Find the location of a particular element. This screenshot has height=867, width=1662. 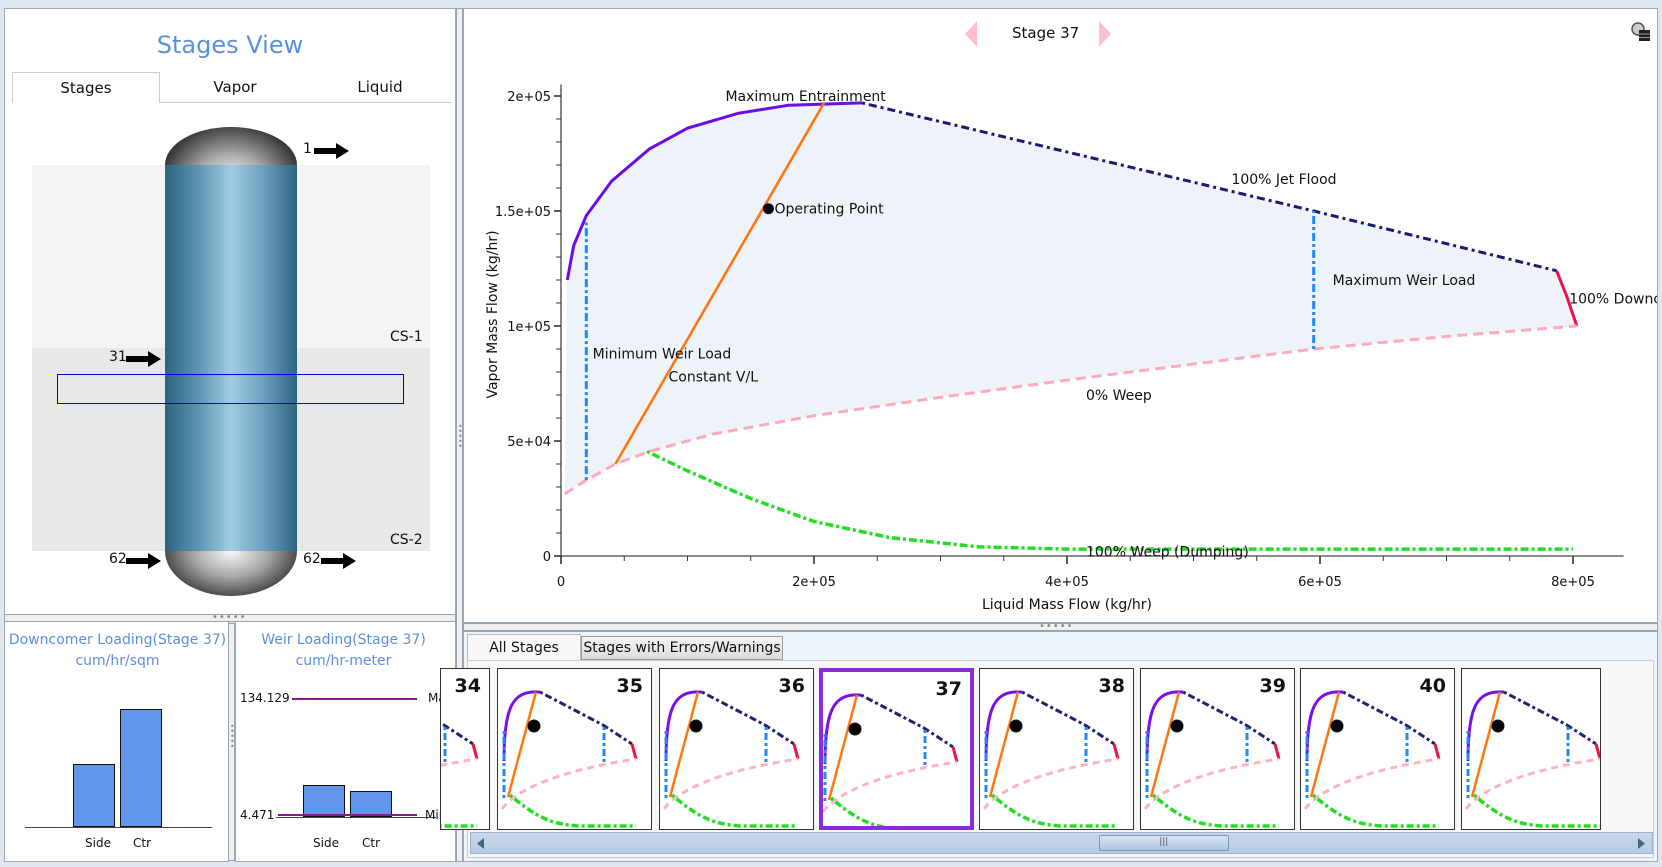

stage-thumbnail: 36 is located at coordinates (736, 749).